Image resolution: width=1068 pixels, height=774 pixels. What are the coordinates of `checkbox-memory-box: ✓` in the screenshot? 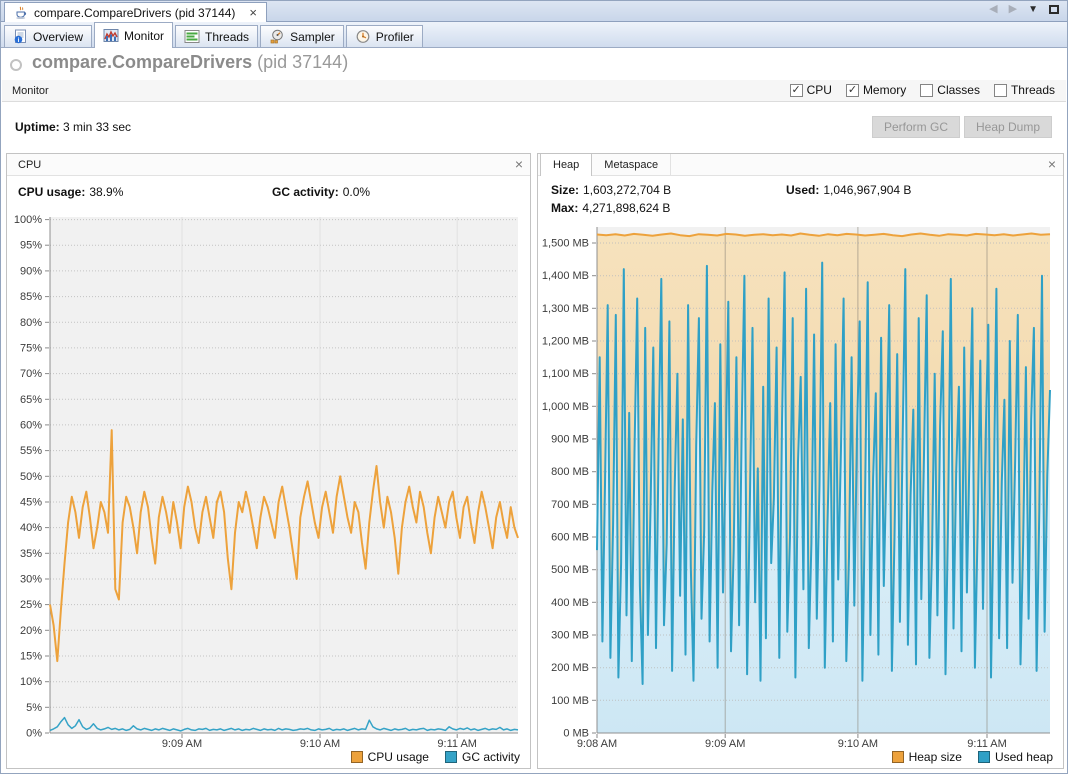 It's located at (852, 90).